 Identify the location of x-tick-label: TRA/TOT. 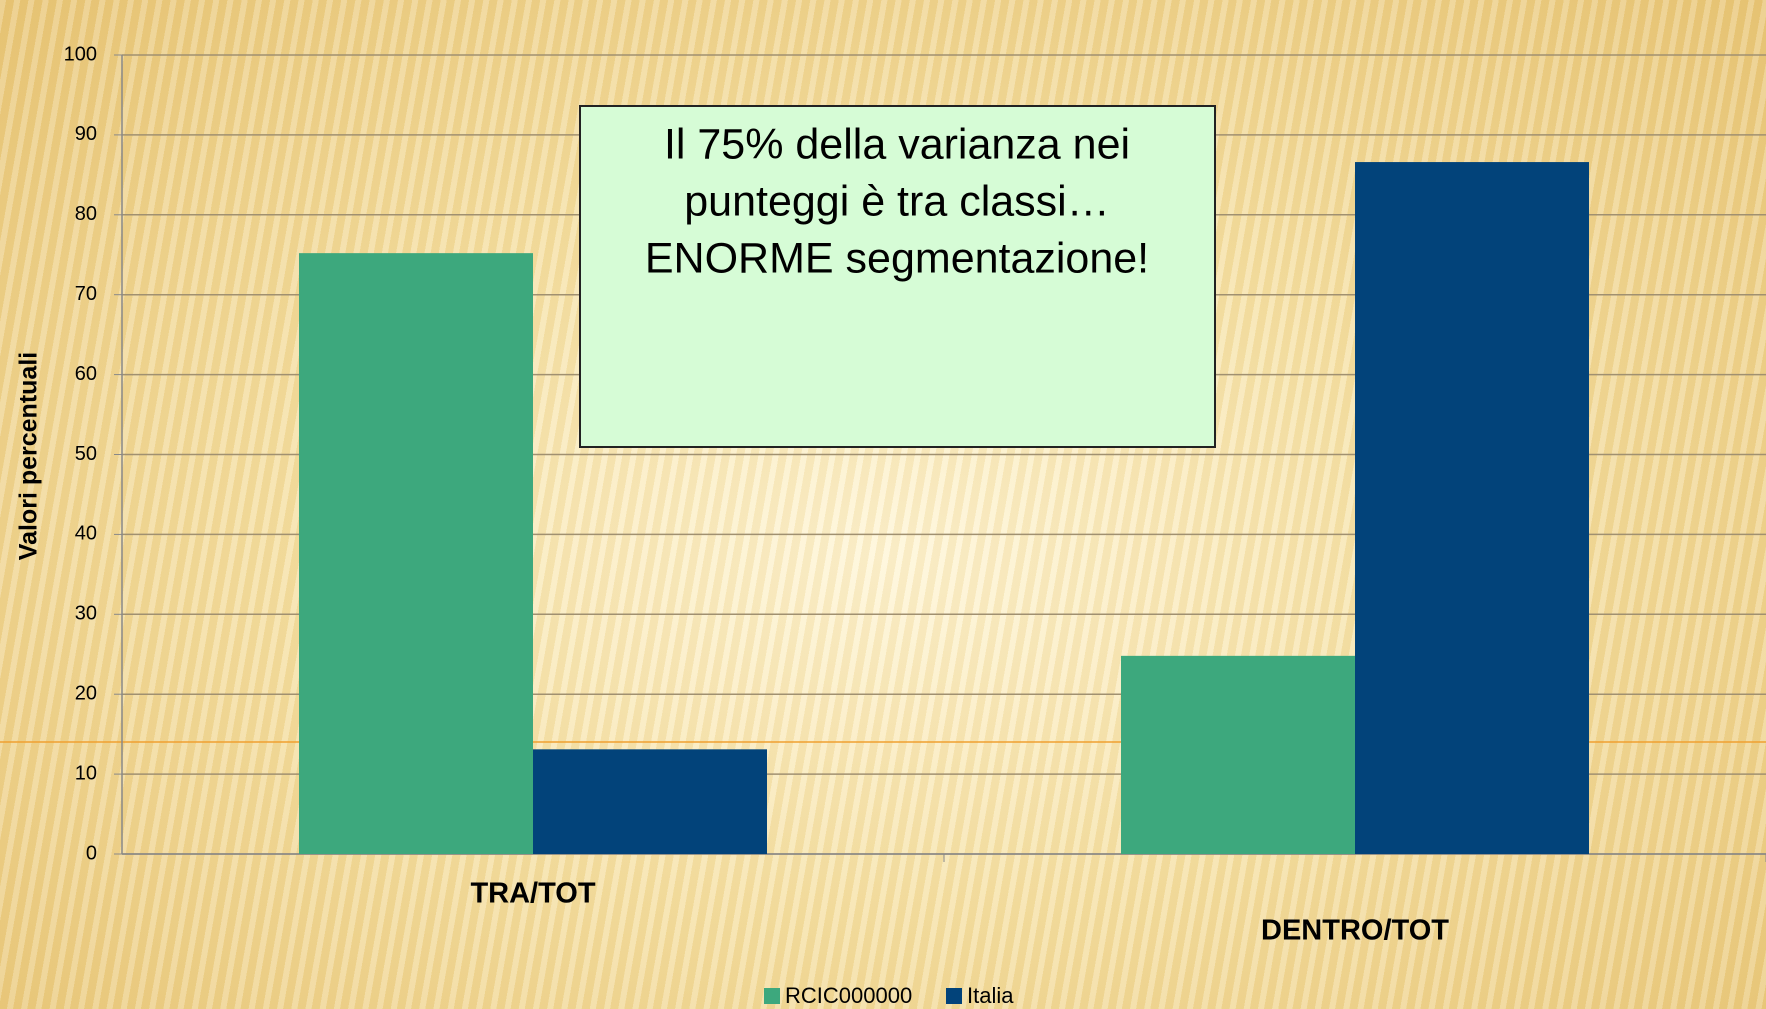
(532, 894).